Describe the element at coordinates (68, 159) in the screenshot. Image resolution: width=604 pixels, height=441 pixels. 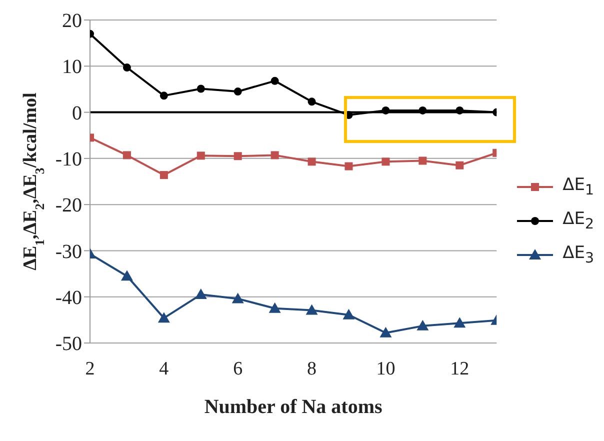
I see `y-tick-label: -10` at that location.